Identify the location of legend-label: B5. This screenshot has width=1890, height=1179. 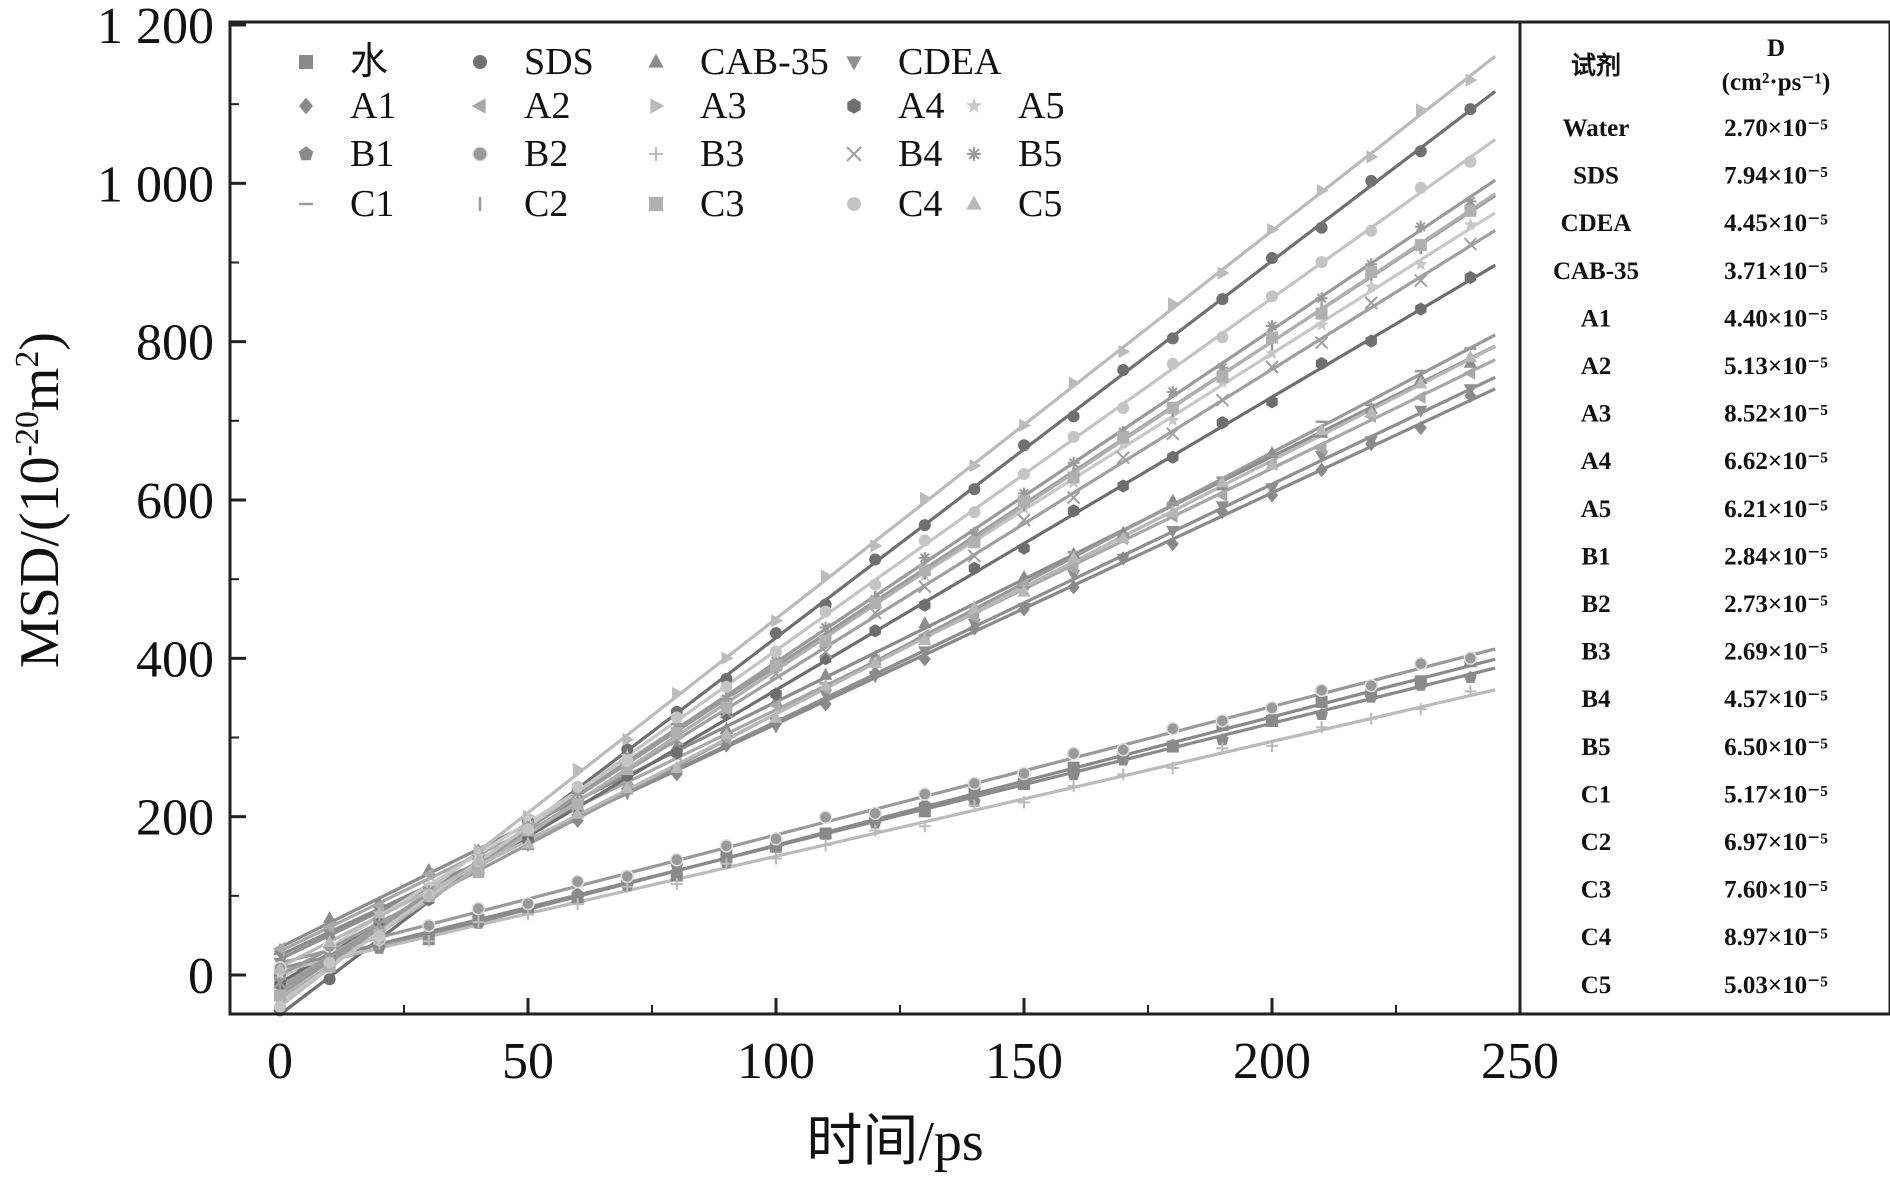
(1040, 154).